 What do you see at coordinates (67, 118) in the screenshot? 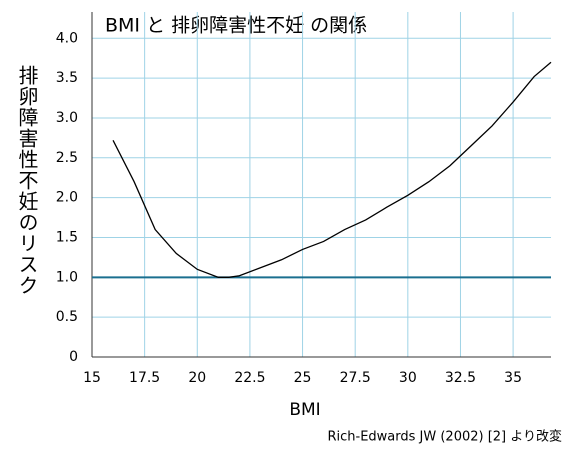
I see `y-tick-label: 3.0` at bounding box center [67, 118].